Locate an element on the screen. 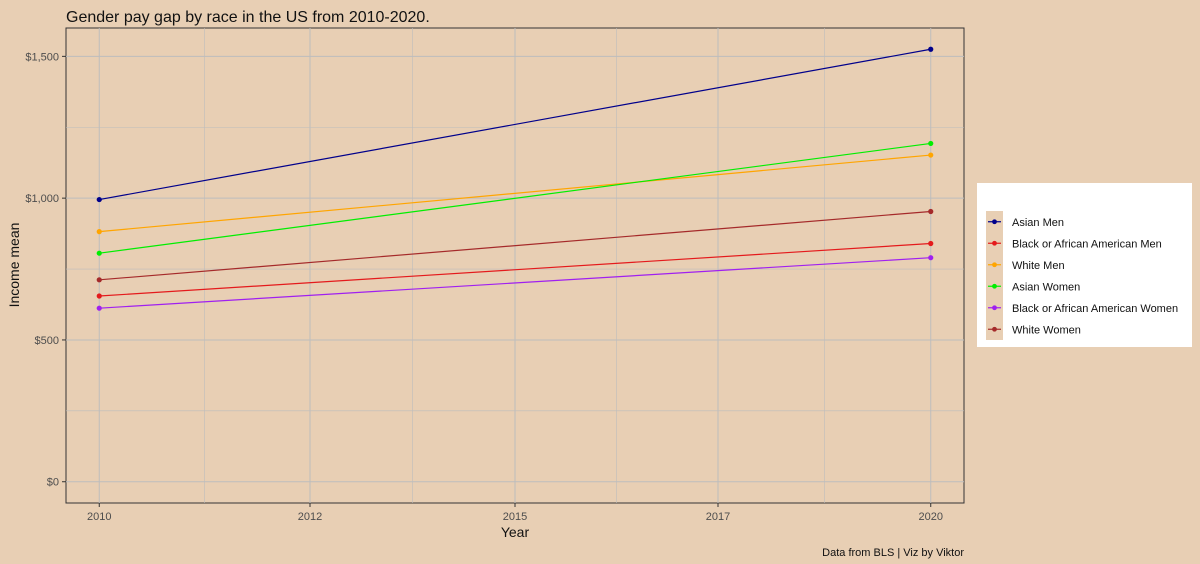  legend-key-point-white-women is located at coordinates (994, 329).